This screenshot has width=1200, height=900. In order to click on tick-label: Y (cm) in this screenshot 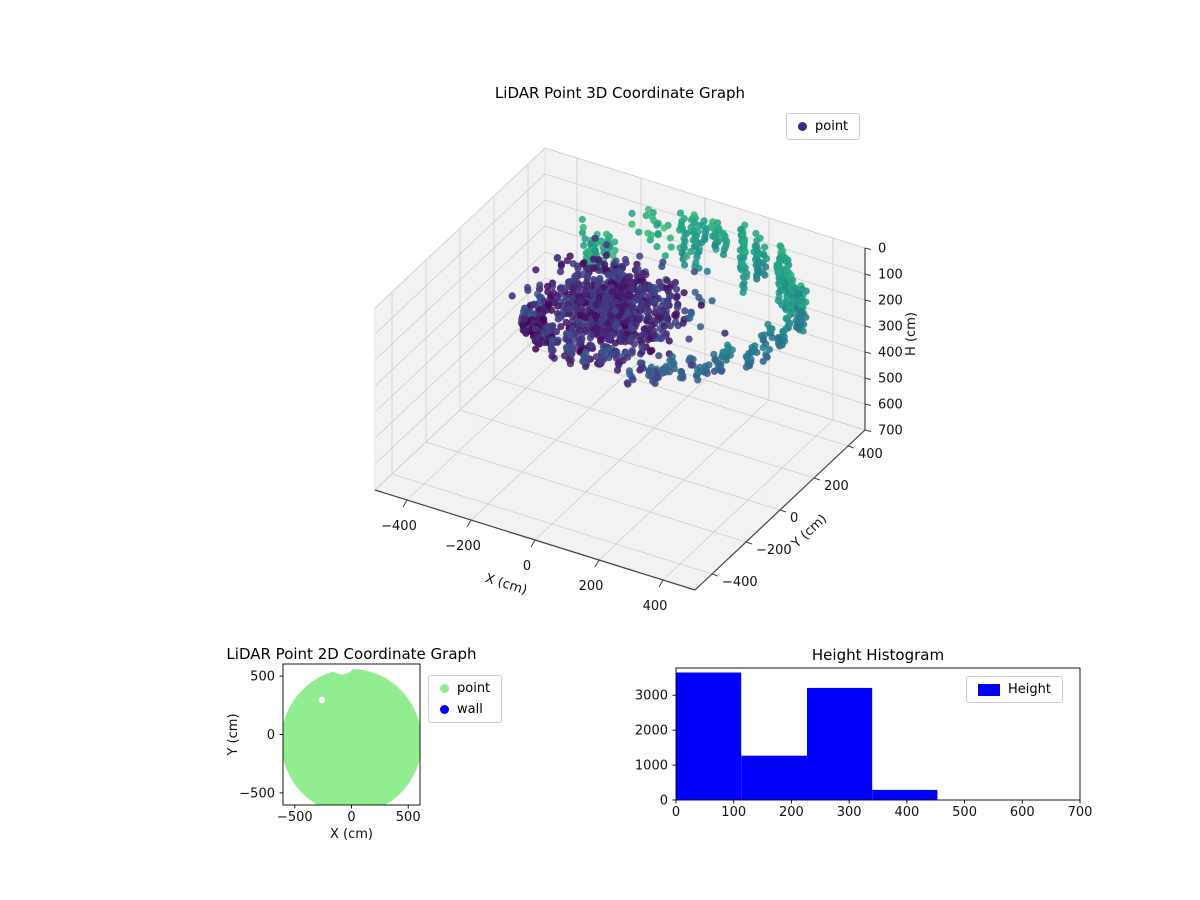, I will do `click(233, 734)`.